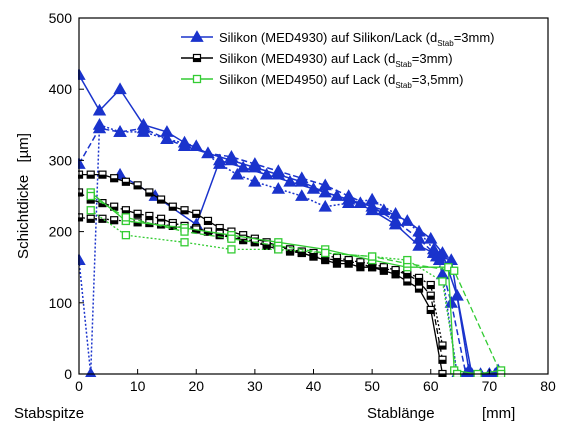  What do you see at coordinates (68, 374) in the screenshot?
I see `y-tick-label: 0` at bounding box center [68, 374].